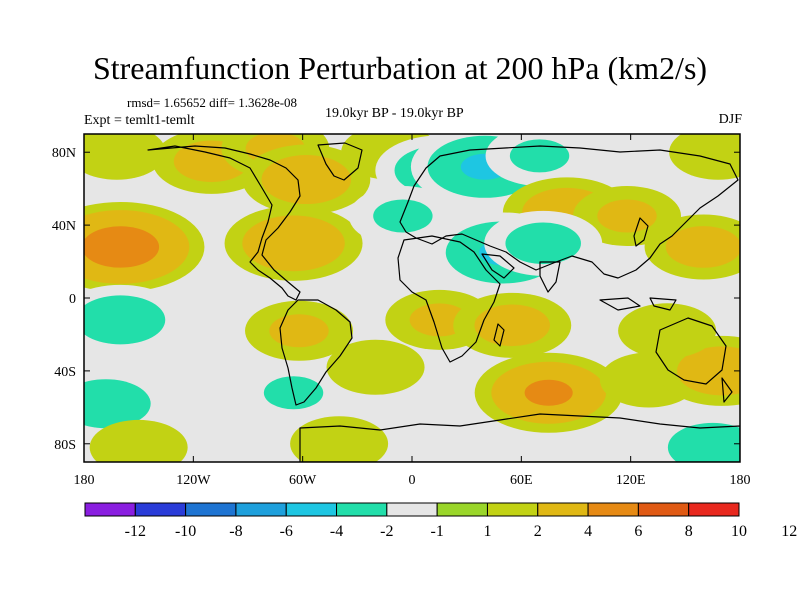  Describe the element at coordinates (65, 372) in the screenshot. I see `y-tick-label: 40S` at that location.